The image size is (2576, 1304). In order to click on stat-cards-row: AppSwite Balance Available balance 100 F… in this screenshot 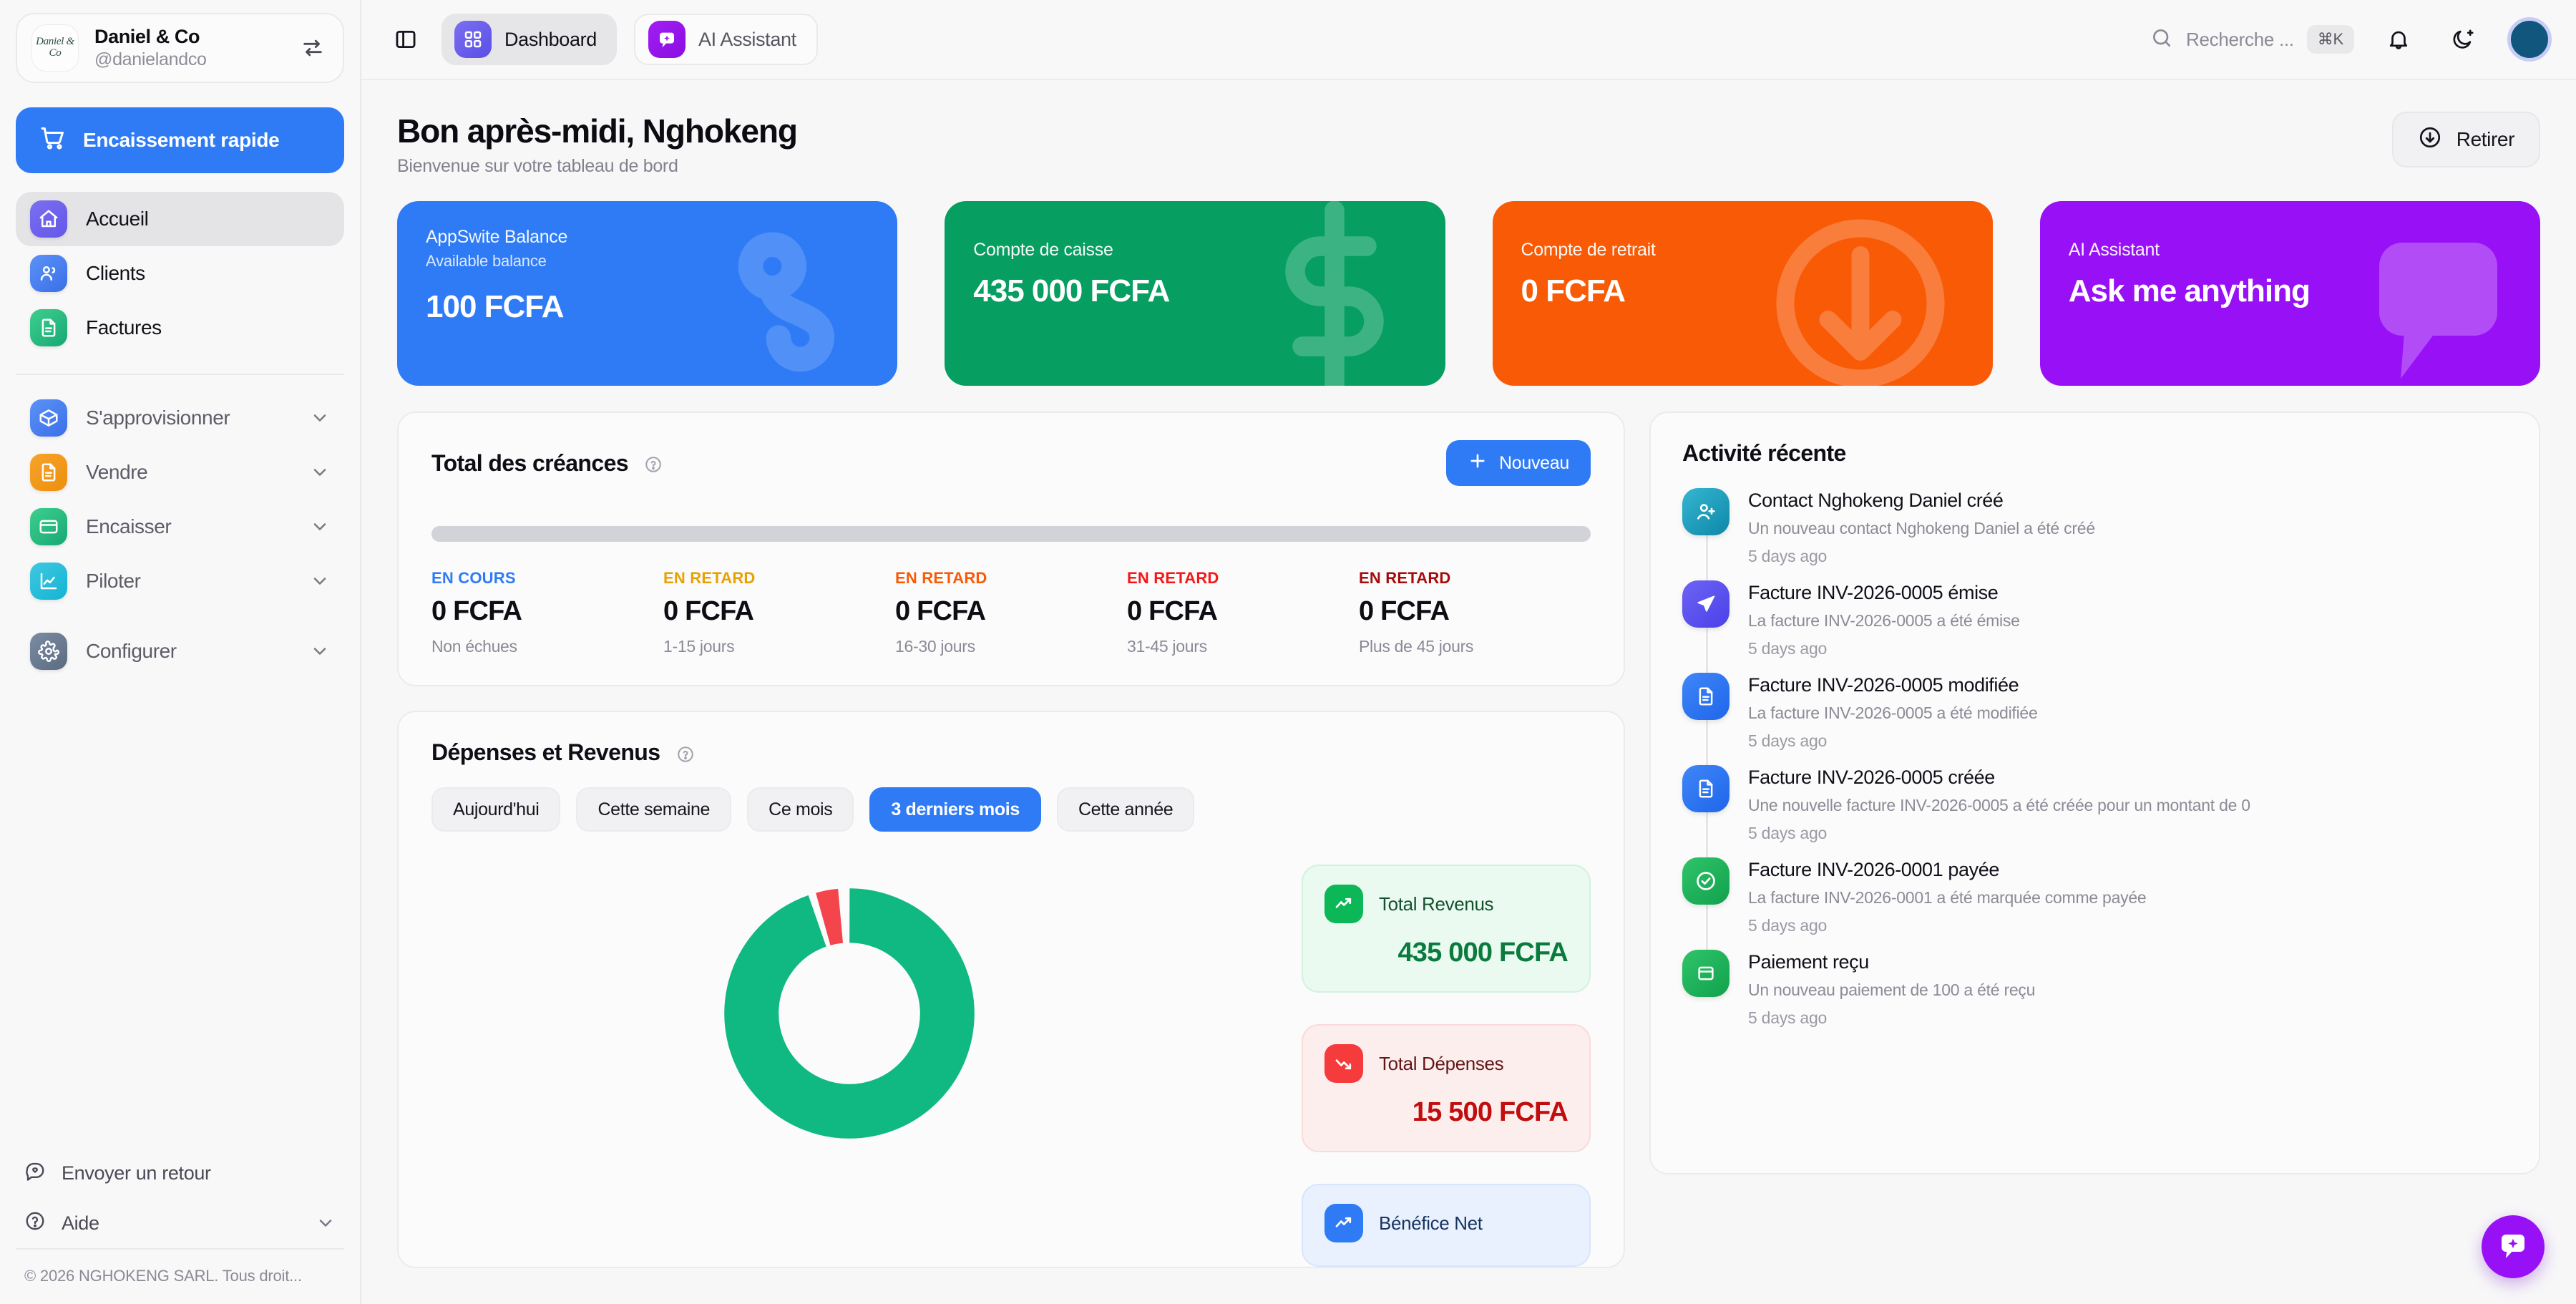, I will do `click(1468, 293)`.